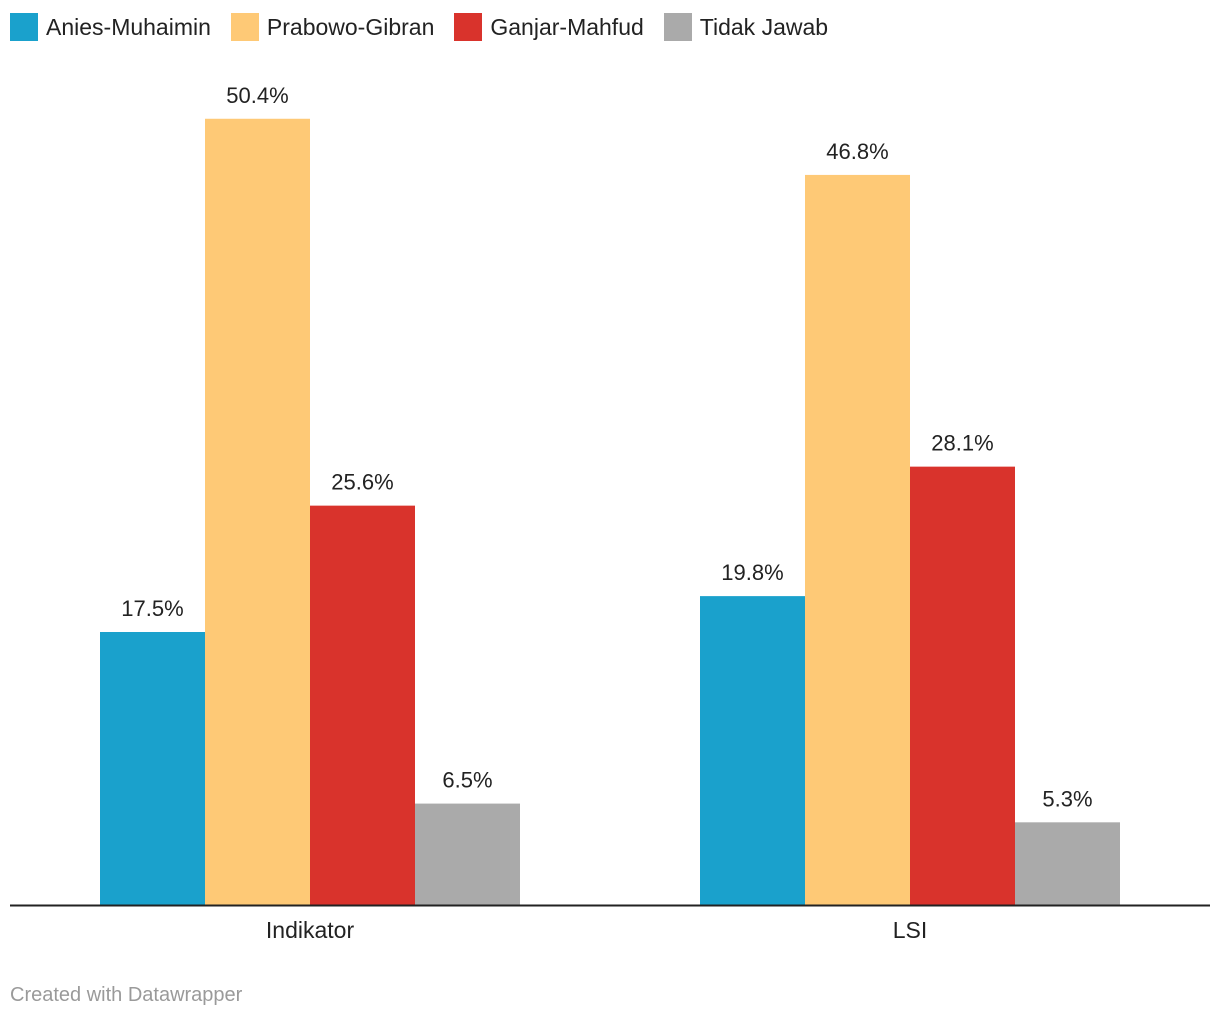  Describe the element at coordinates (467, 854) in the screenshot. I see `bar-indikator-tidak-jawab` at that location.